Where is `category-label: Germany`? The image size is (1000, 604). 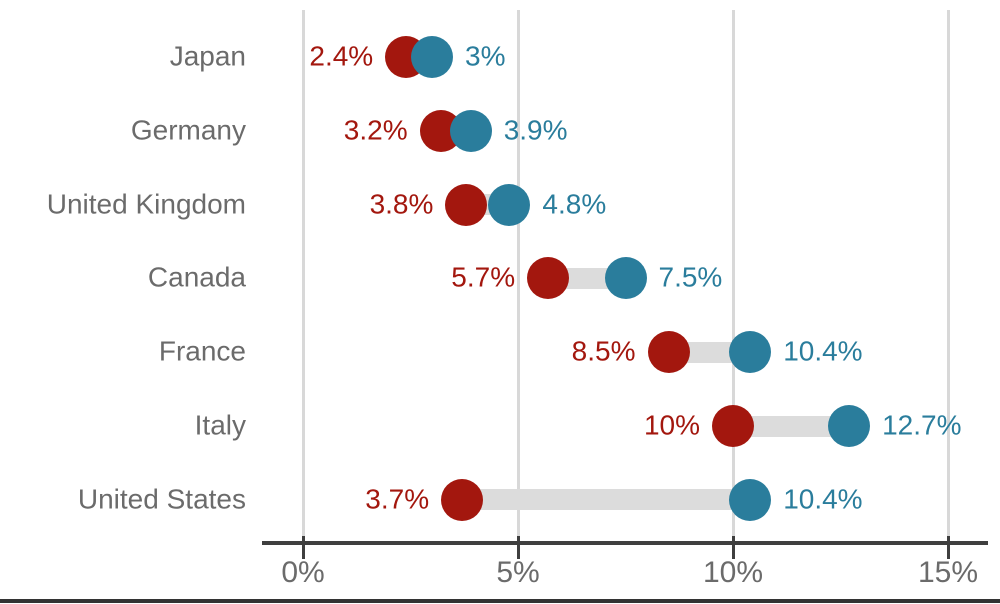
category-label: Germany is located at coordinates (188, 130).